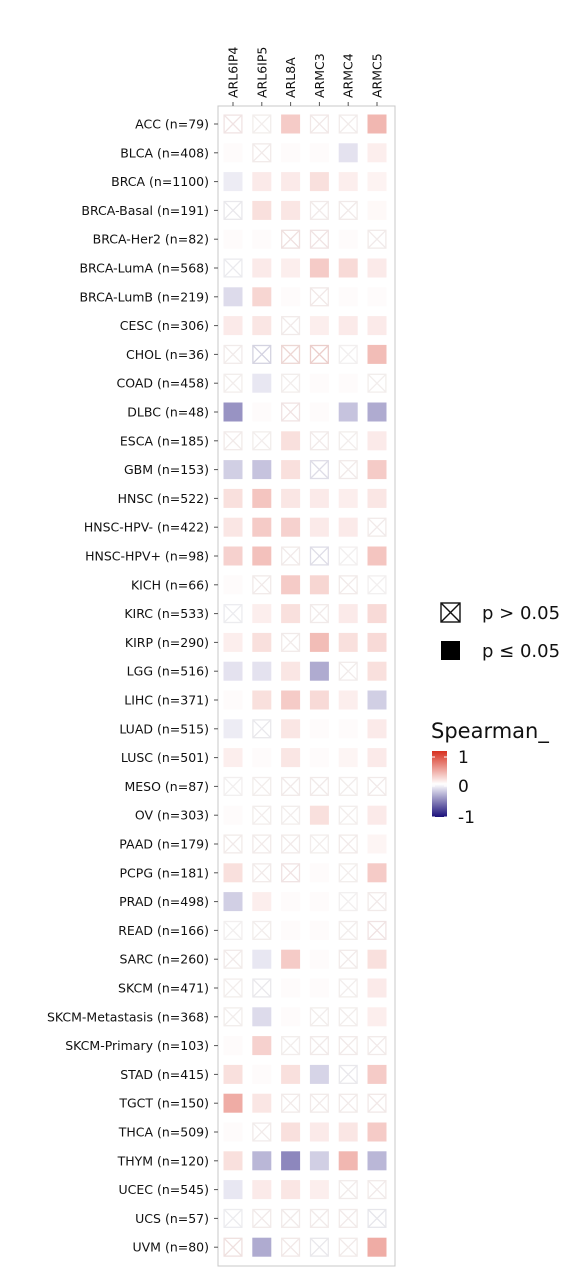 The width and height of the screenshot is (570, 1280). Describe the element at coordinates (377, 75) in the screenshot. I see `x-tick-label: ARMC5` at that location.